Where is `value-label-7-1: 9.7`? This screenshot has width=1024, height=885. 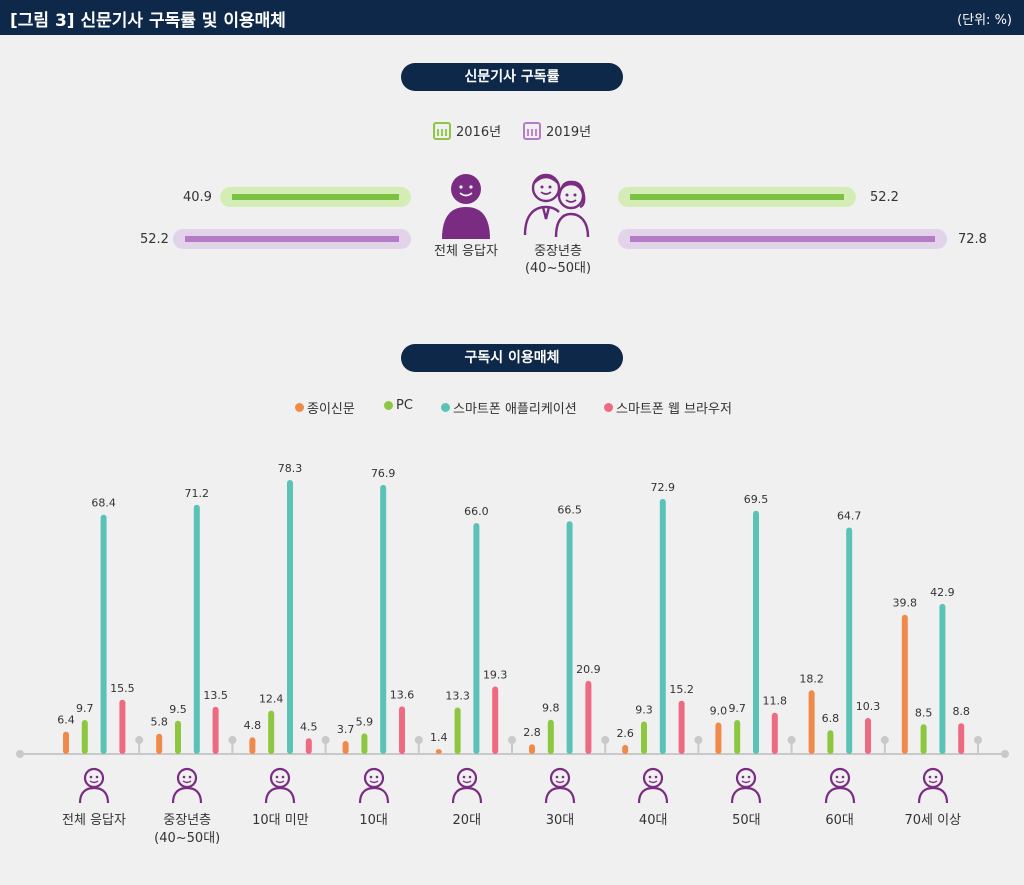 value-label-7-1: 9.7 is located at coordinates (737, 708).